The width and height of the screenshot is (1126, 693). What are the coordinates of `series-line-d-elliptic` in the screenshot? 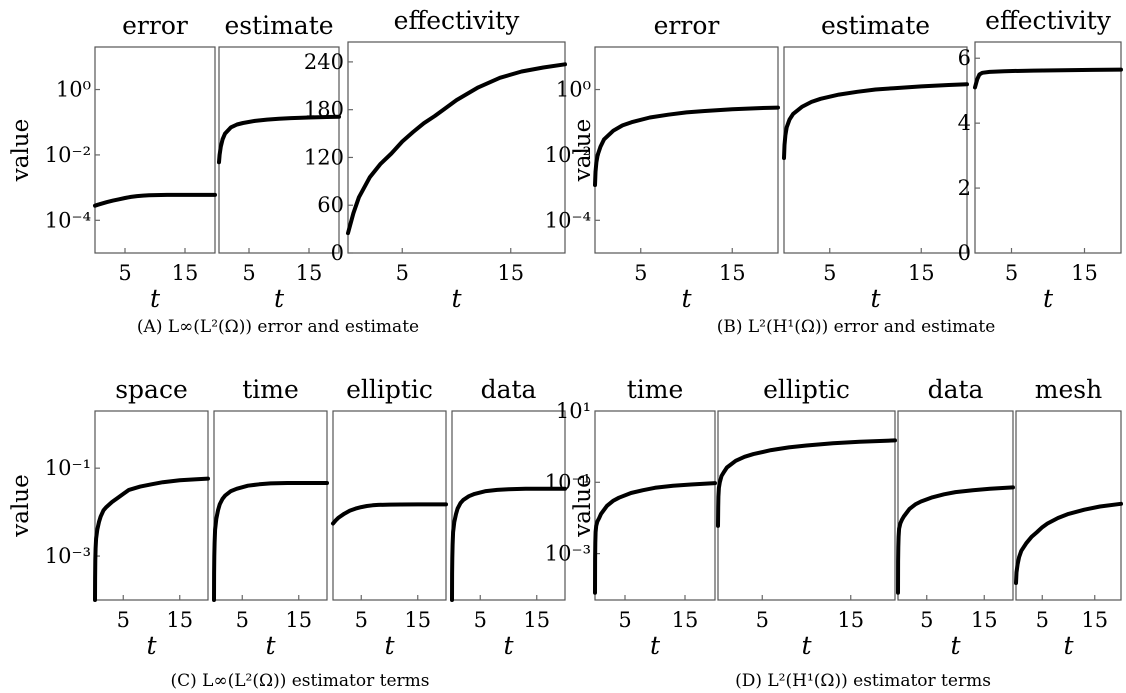 It's located at (806, 483).